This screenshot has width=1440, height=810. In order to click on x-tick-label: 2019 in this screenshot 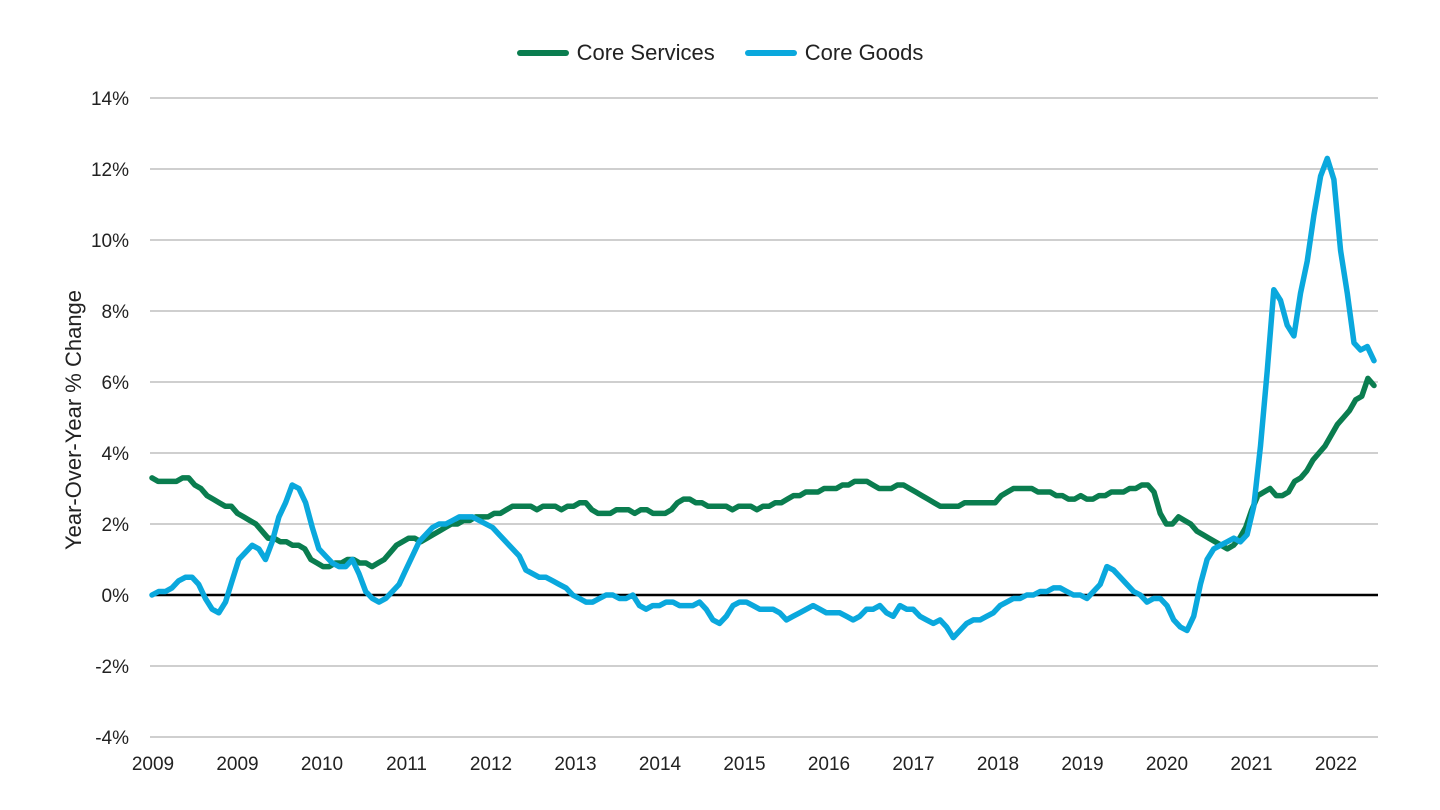, I will do `click(1082, 764)`.